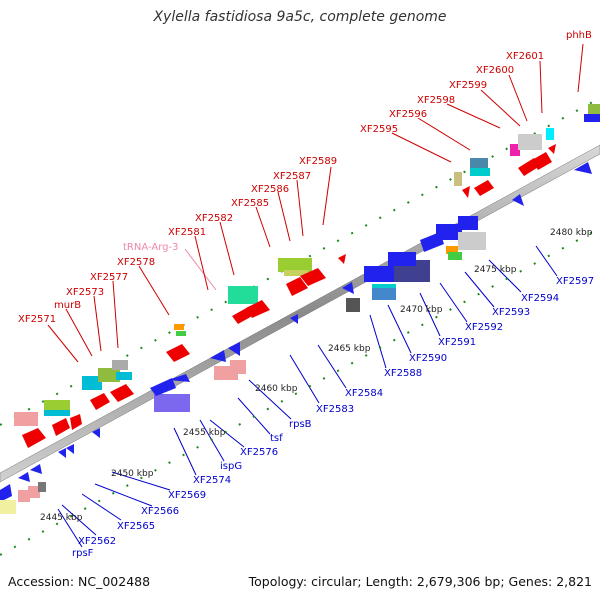 The height and width of the screenshot is (600, 600). Describe the element at coordinates (495, 70) in the screenshot. I see `gene-label-forward: XF2600` at that location.